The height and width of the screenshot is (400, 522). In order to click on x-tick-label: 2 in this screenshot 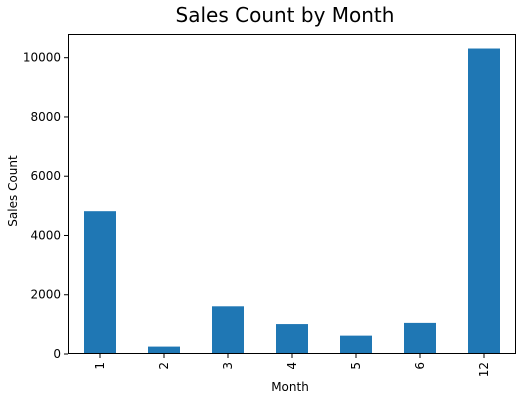, I will do `click(164, 366)`.